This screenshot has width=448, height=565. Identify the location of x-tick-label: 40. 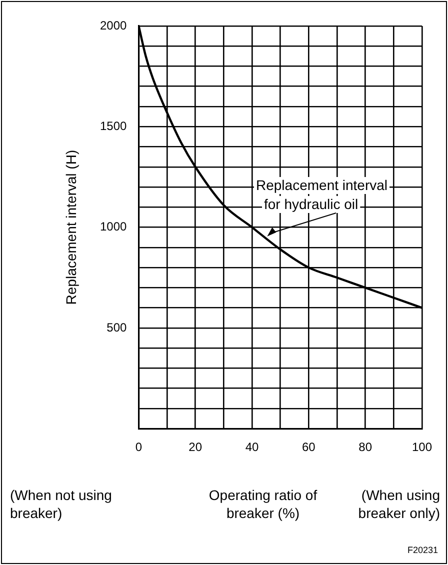
(252, 447).